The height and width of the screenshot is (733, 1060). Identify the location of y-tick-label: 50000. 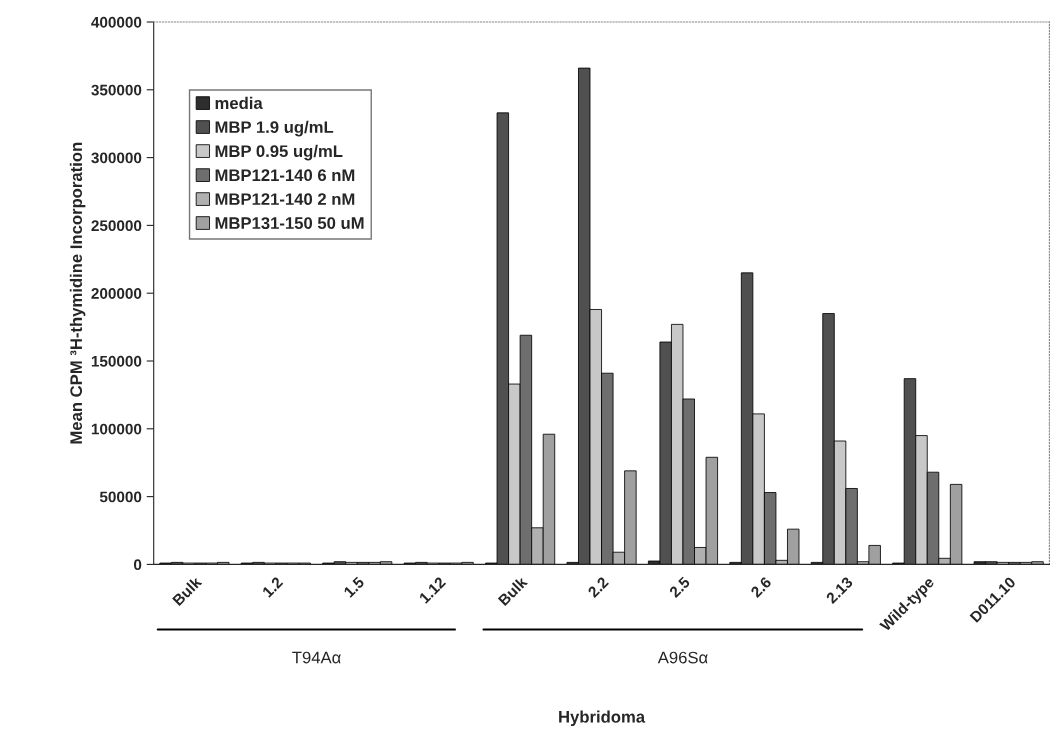
(120, 497).